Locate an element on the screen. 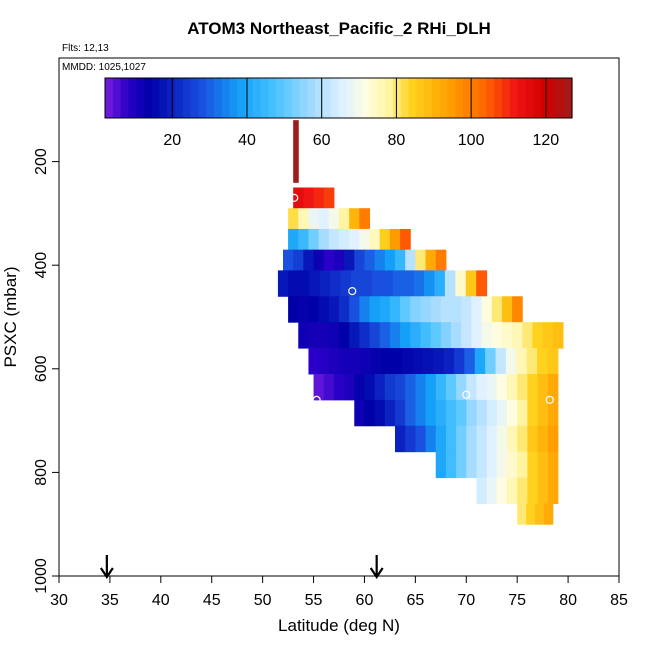 This screenshot has height=650, width=650. x-tick-label: 75 is located at coordinates (517, 600).